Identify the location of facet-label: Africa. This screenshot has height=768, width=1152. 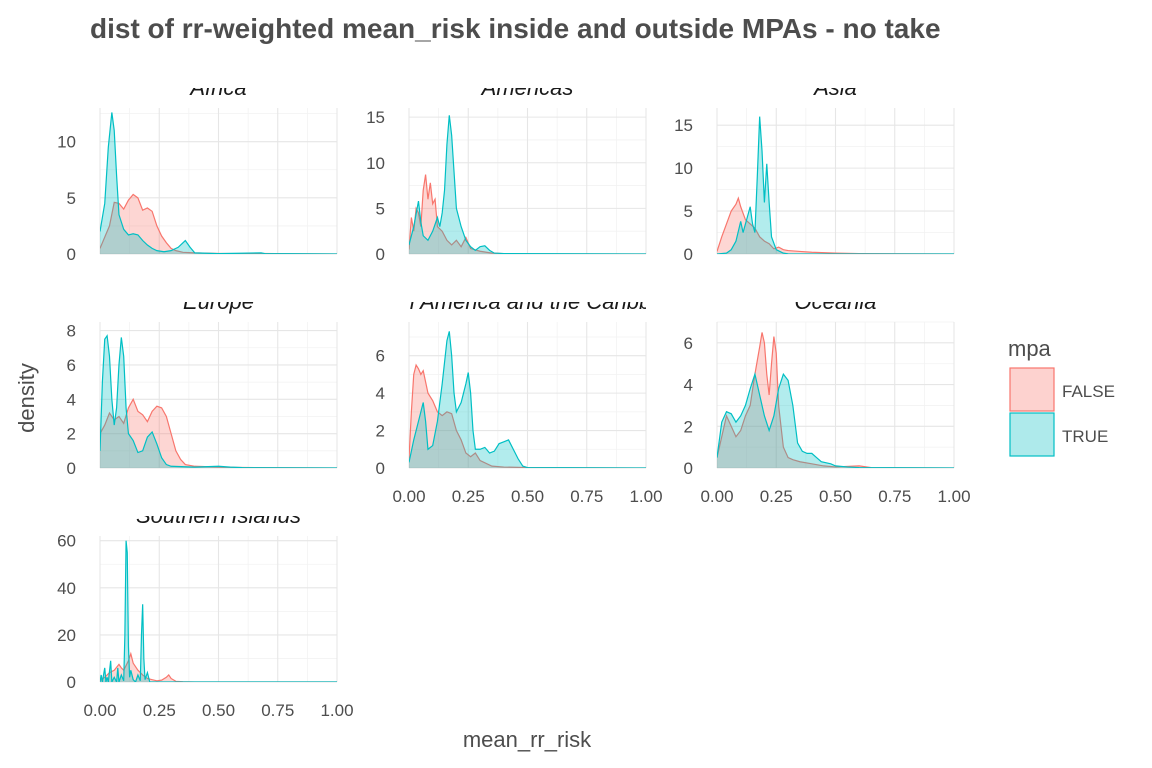
(217, 87).